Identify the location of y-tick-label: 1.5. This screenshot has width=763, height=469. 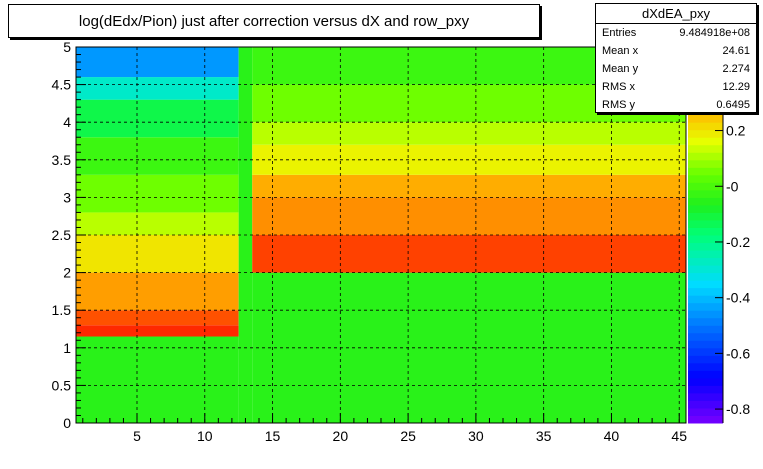
(62, 310).